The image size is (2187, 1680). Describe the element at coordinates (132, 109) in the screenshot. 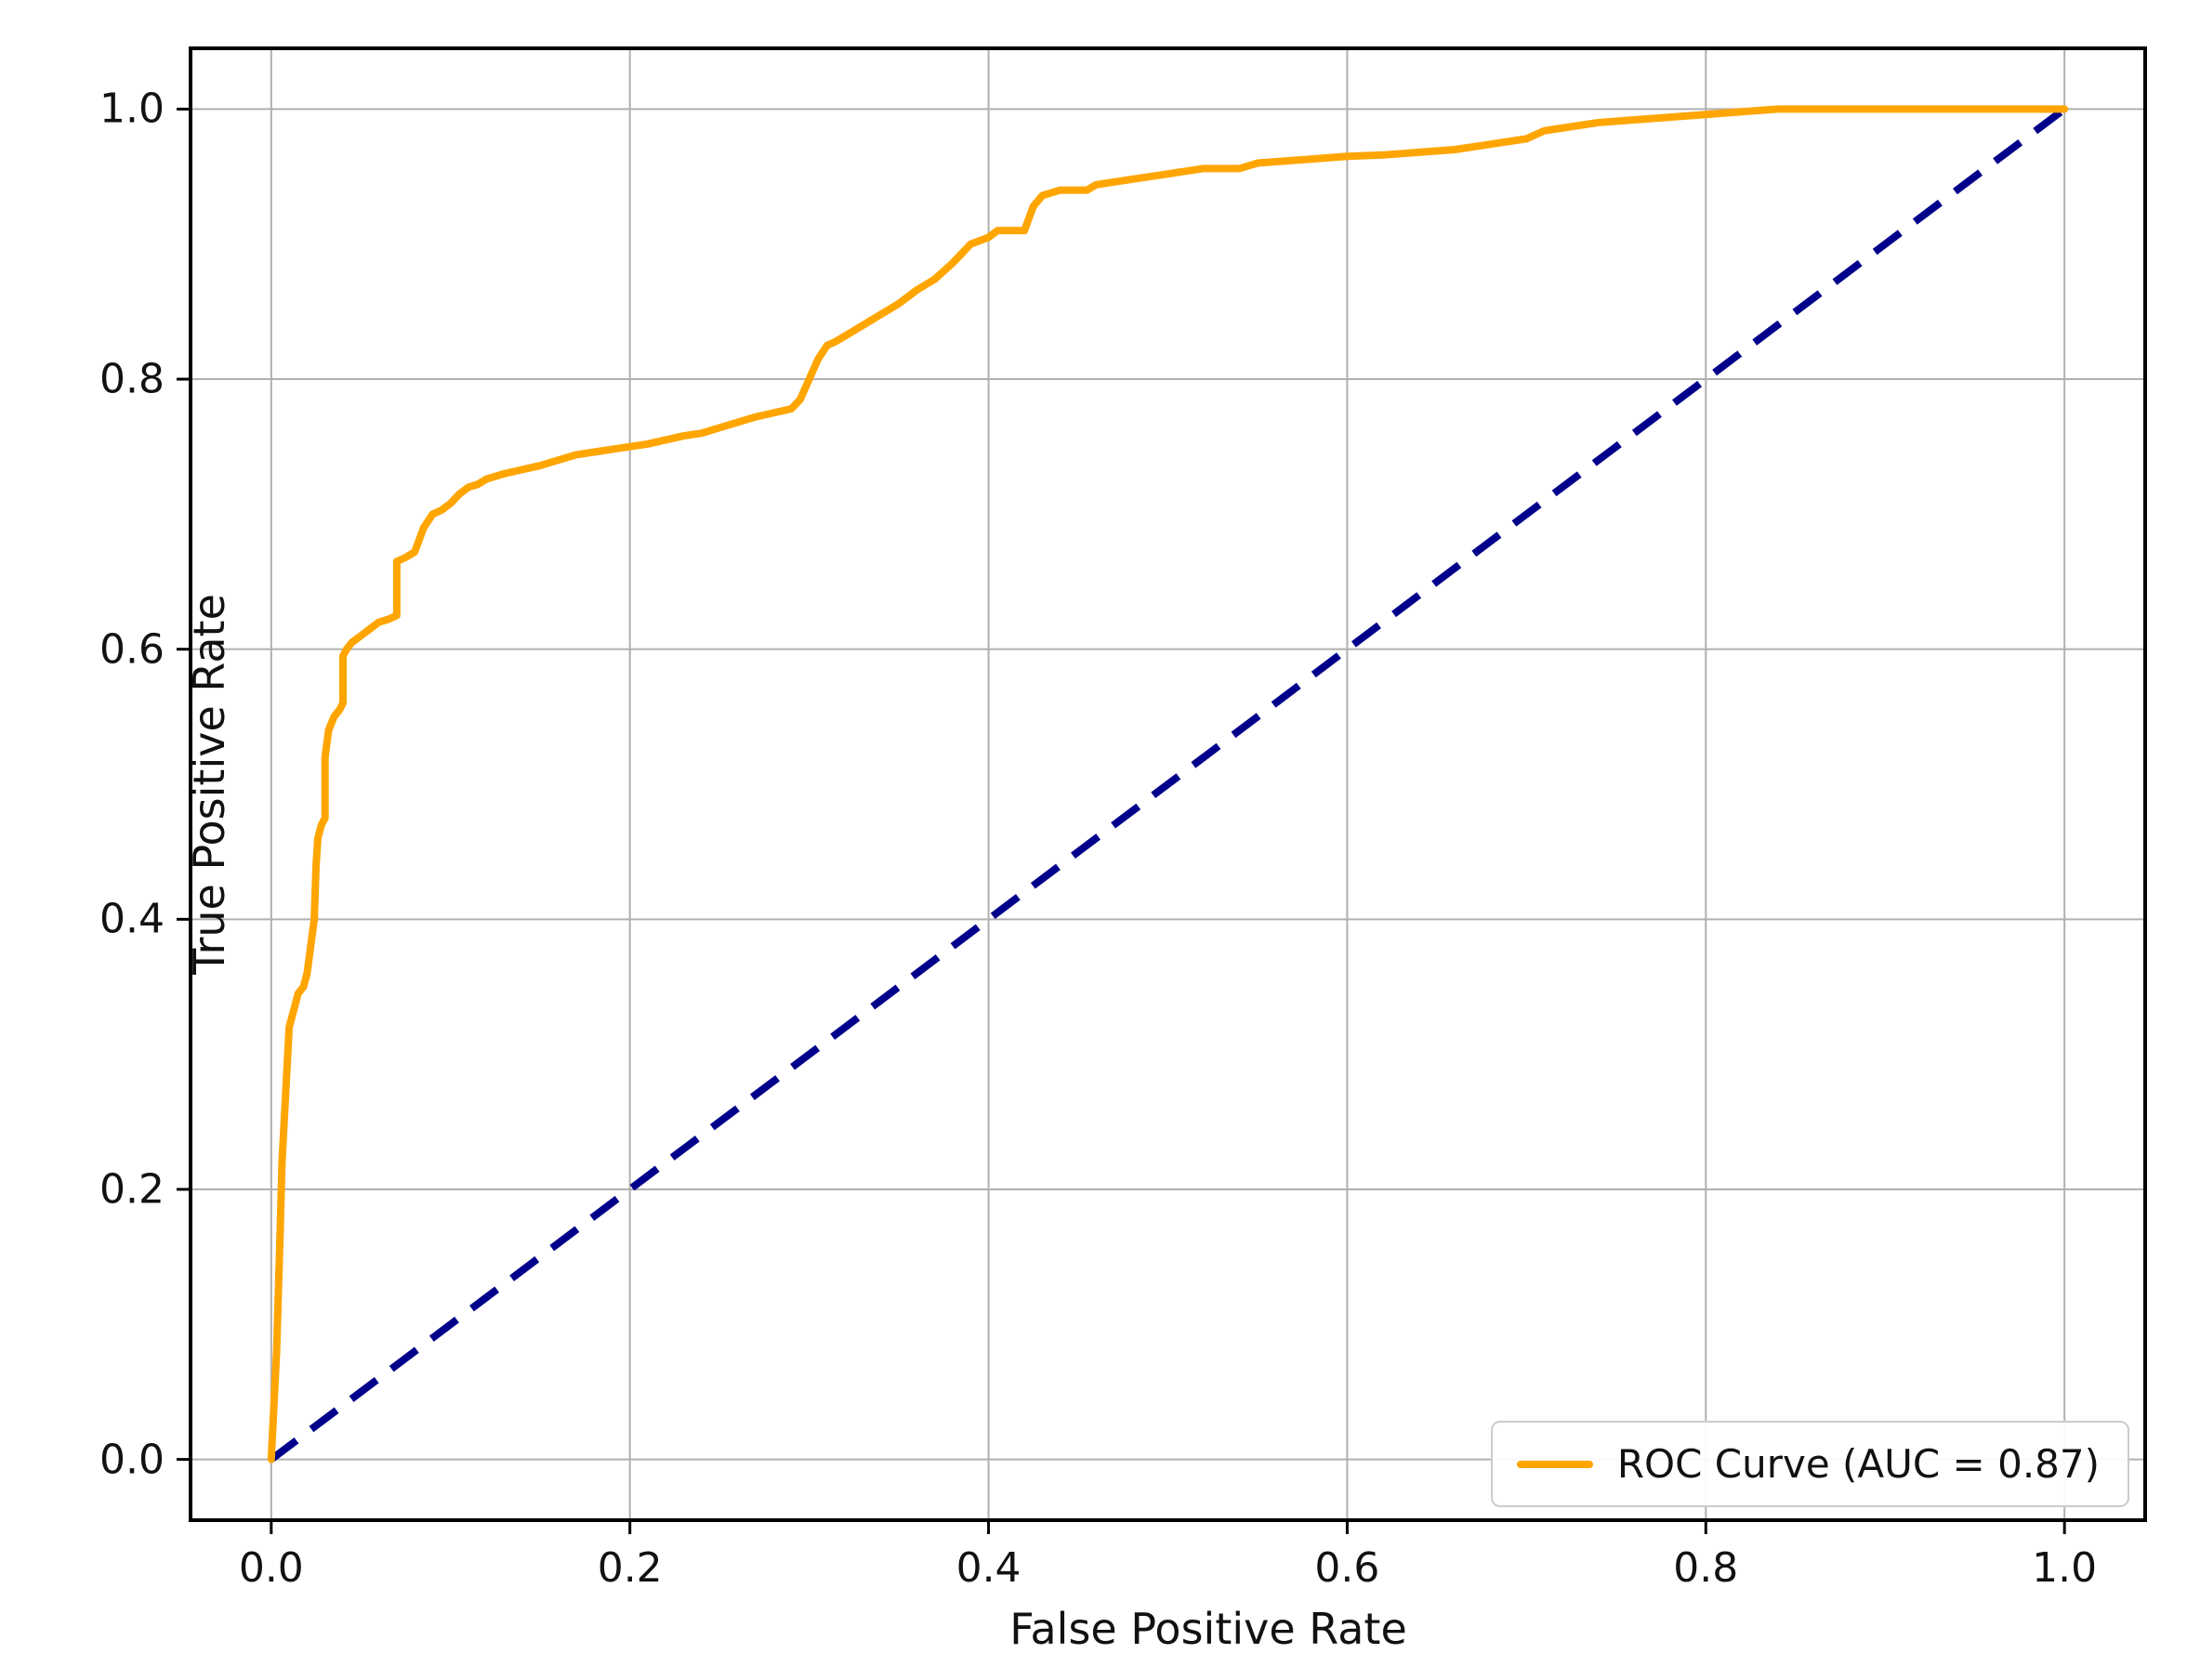

I see `y-tick-label-1.0: 1.0` at that location.